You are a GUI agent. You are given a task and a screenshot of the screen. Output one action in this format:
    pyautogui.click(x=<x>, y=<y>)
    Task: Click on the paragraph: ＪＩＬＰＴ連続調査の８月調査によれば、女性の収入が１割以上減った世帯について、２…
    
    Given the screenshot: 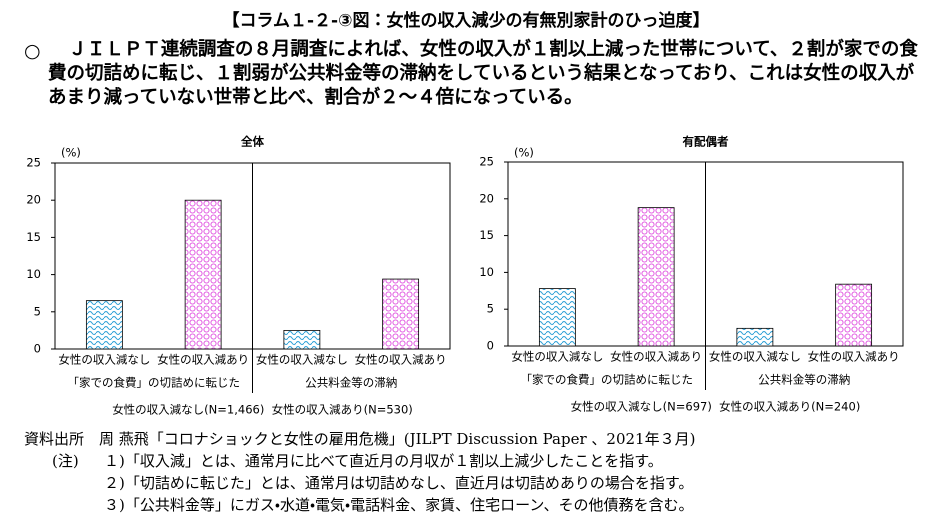 What is the action you would take?
    pyautogui.click(x=483, y=73)
    